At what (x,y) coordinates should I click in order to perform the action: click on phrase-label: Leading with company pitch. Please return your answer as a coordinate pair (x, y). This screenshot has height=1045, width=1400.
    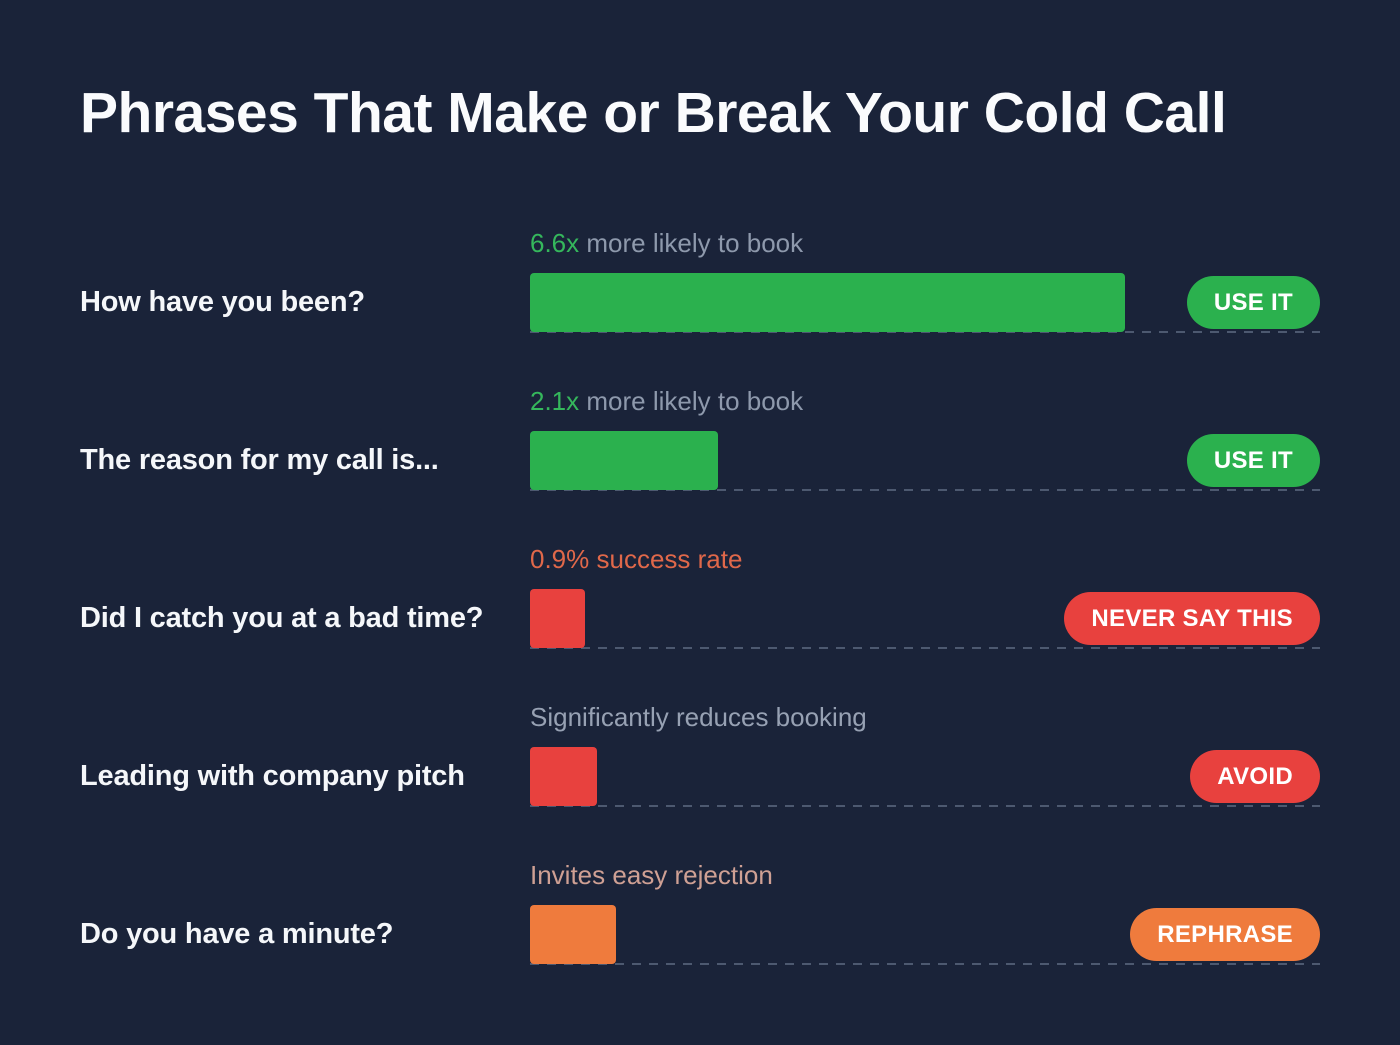
    Looking at the image, I should click on (272, 776).